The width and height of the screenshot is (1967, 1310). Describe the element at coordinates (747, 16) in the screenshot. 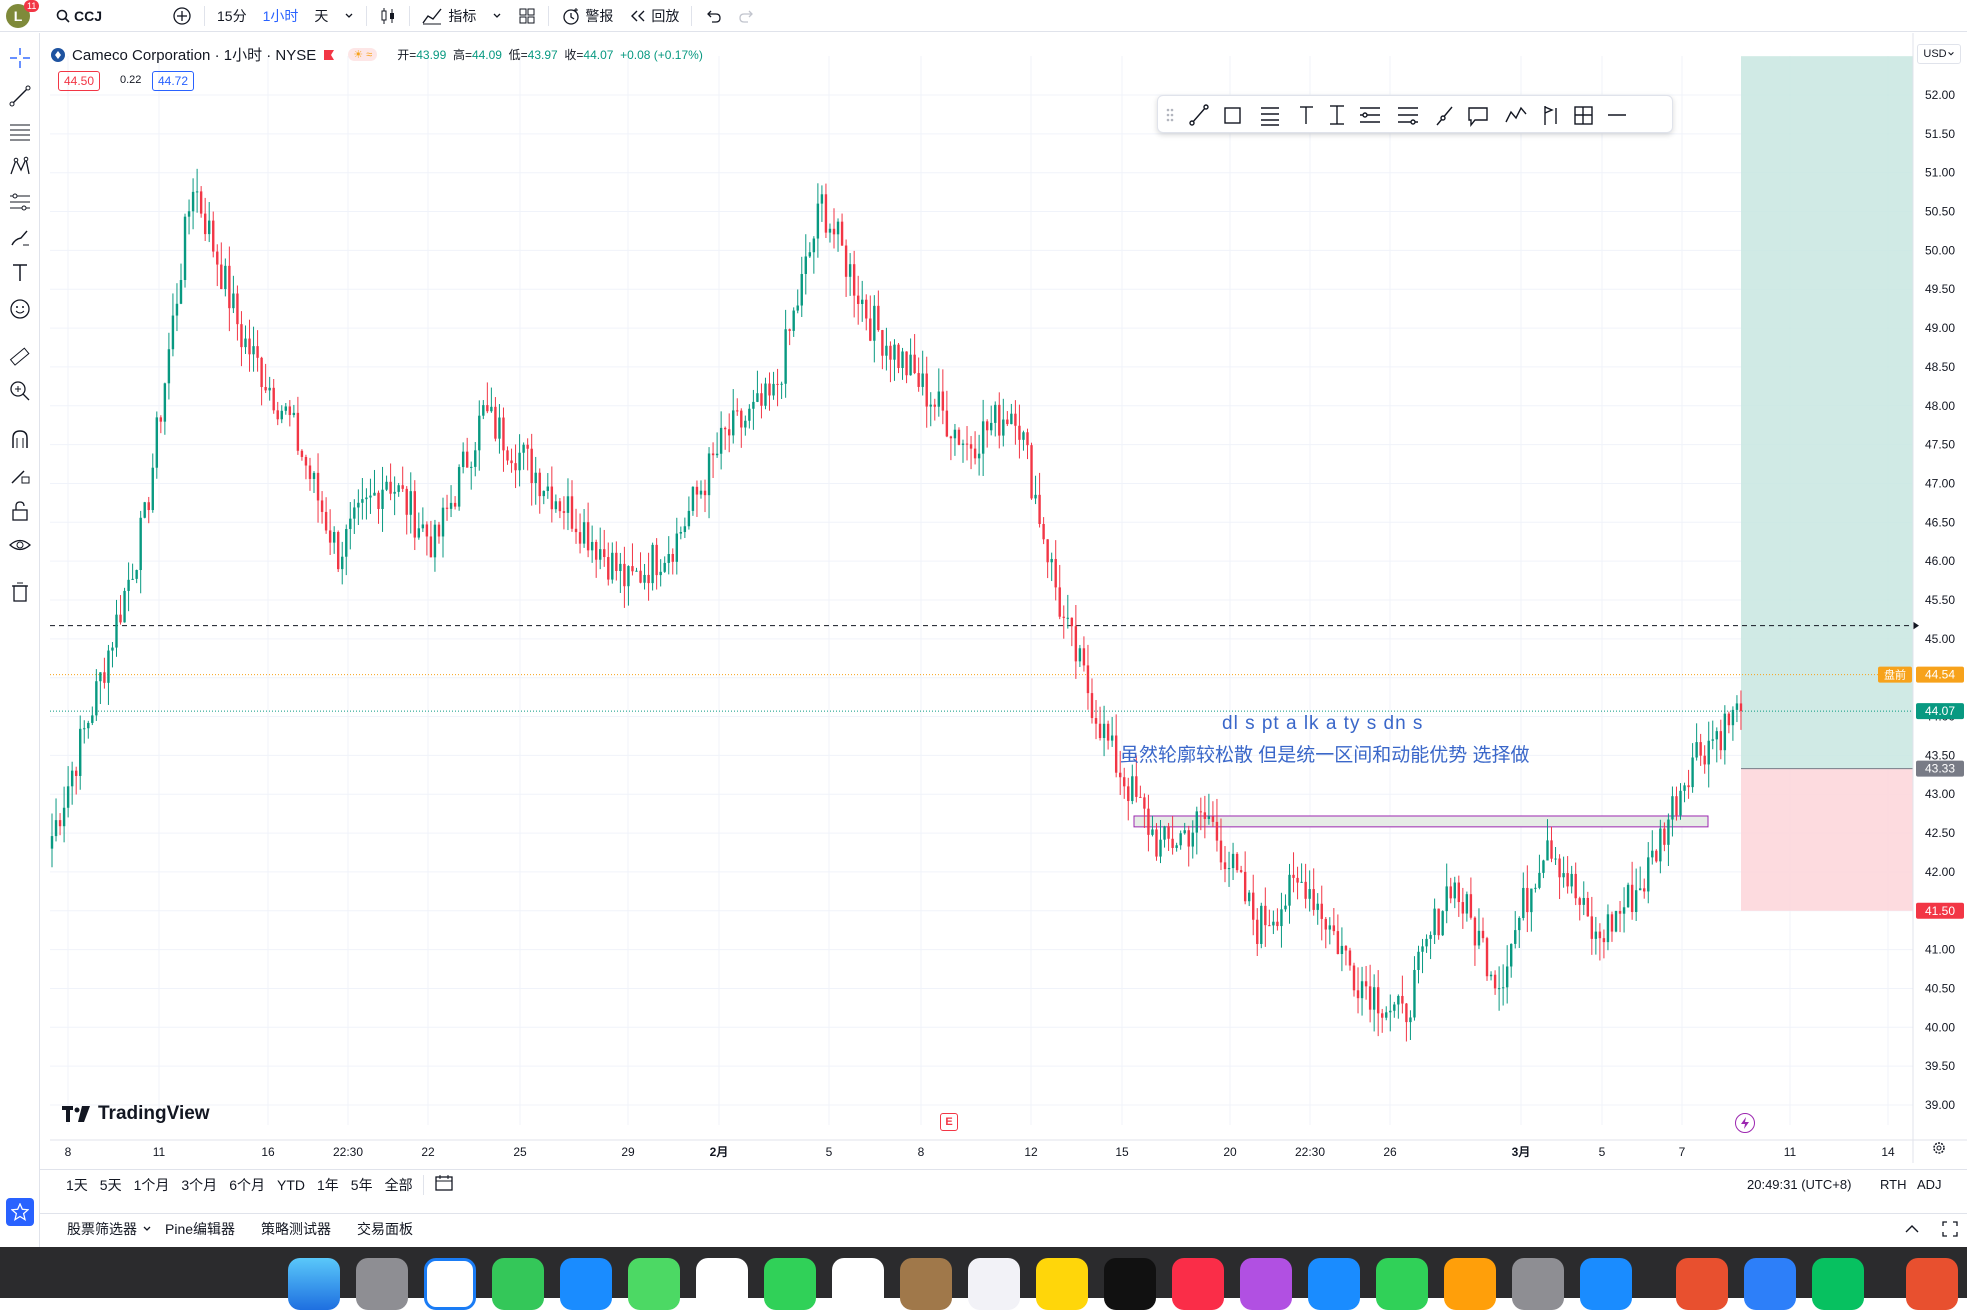

I see `redo-button` at that location.